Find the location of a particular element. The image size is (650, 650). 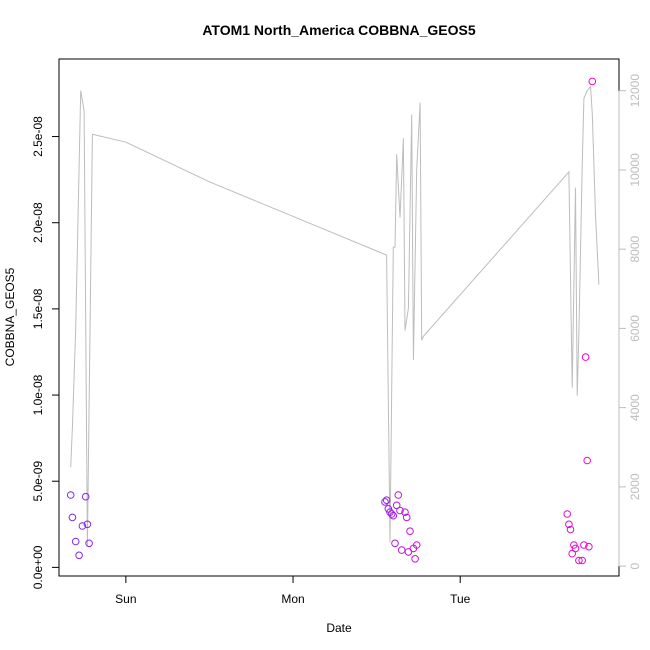

x-axis: Sun Mon Tue is located at coordinates (293, 590).